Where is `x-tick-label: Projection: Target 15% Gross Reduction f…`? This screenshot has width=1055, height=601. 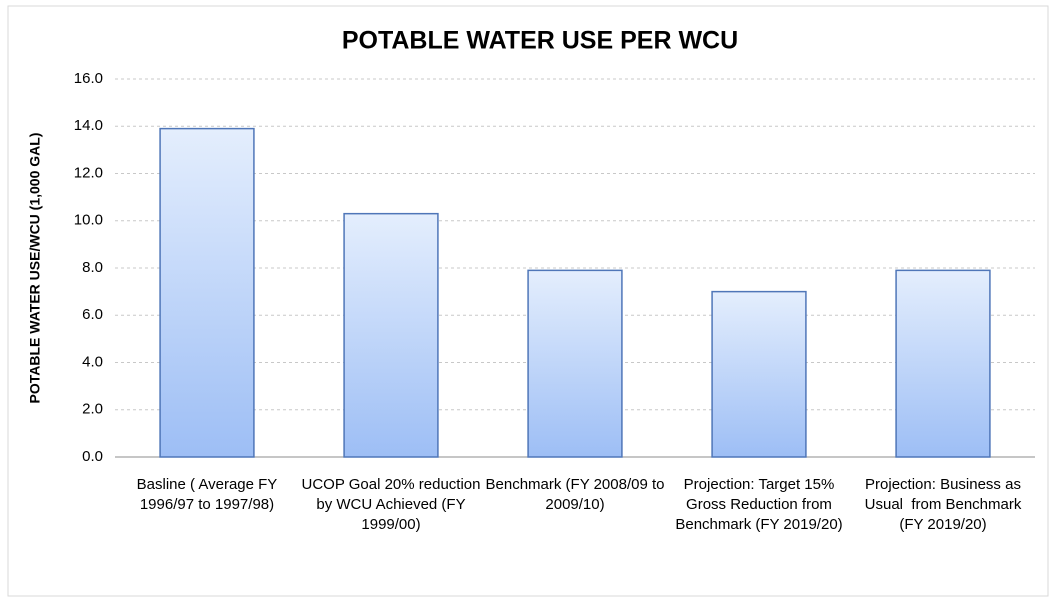
x-tick-label: Projection: Target 15% Gross Reduction f… is located at coordinates (759, 504).